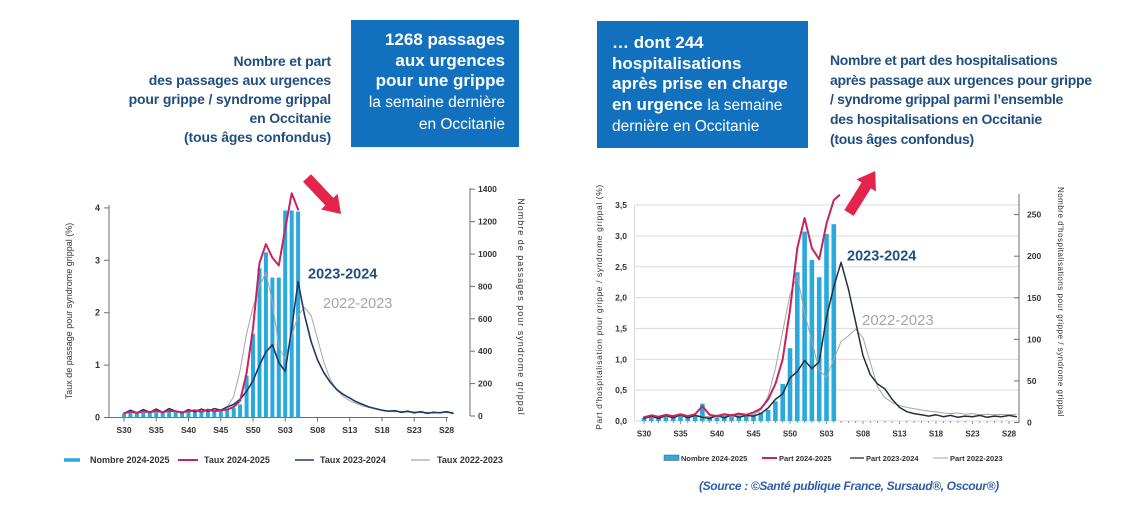  I want to click on svg-text: 0,0, so click(621, 421).